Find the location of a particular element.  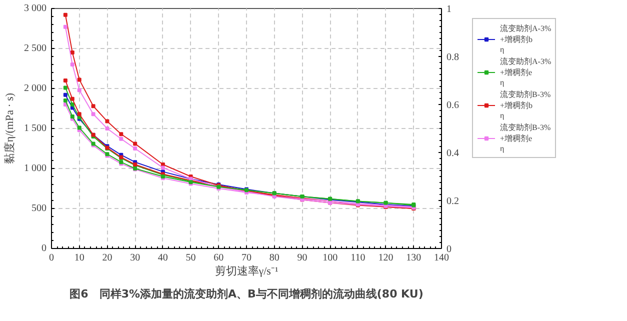

x-tick-label: 140 is located at coordinates (441, 258).